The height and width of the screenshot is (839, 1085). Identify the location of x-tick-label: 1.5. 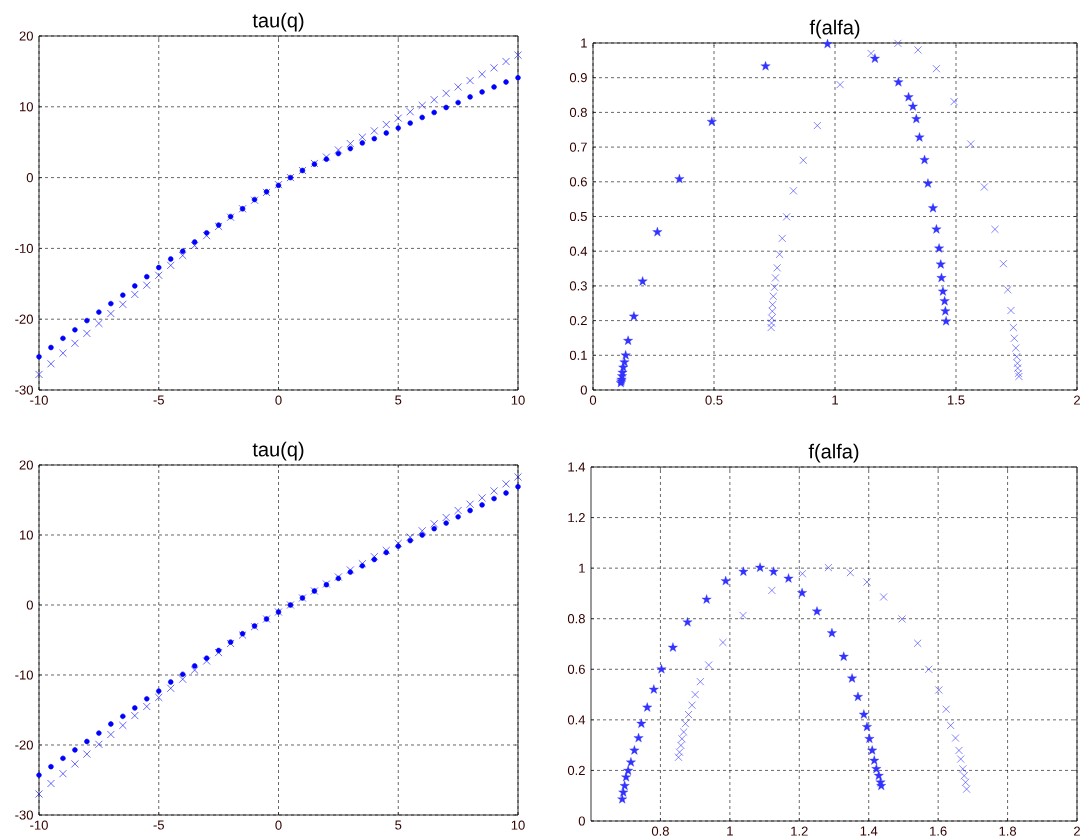
(956, 400).